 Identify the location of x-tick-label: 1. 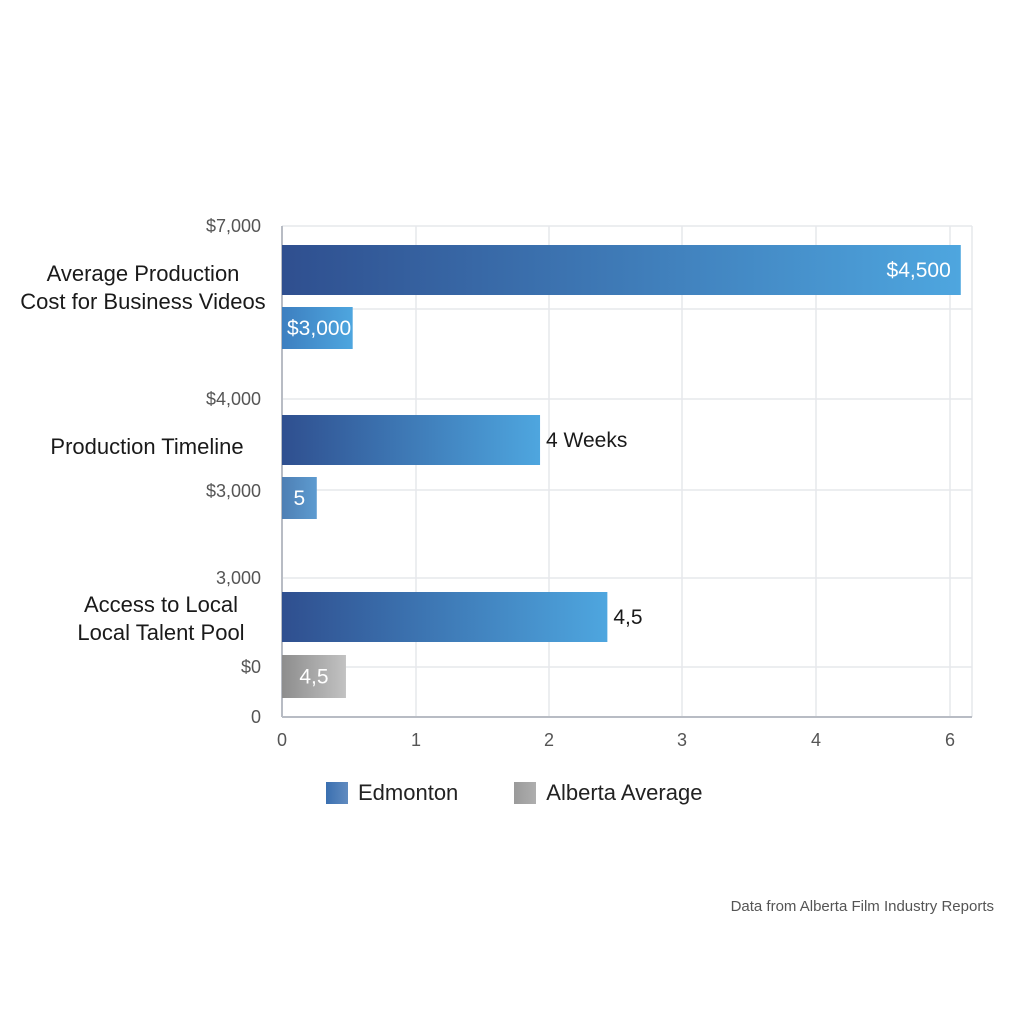
(416, 740).